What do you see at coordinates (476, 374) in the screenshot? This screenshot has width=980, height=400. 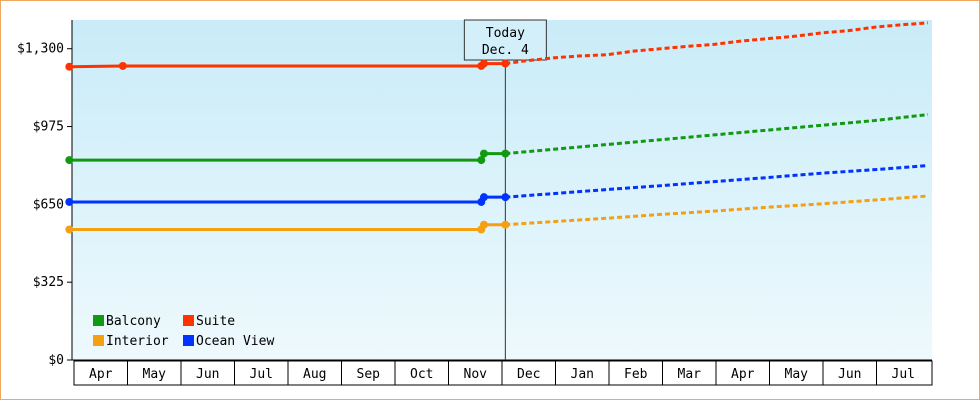 I see `x-tick-label: Nov` at bounding box center [476, 374].